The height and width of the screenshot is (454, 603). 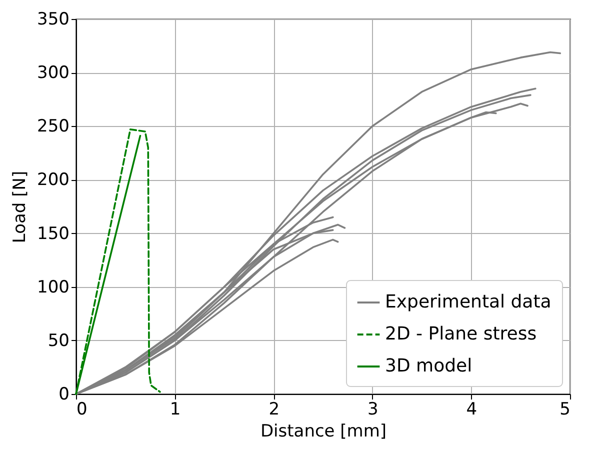 I want to click on x-tick-label: 0, so click(x=82, y=410).